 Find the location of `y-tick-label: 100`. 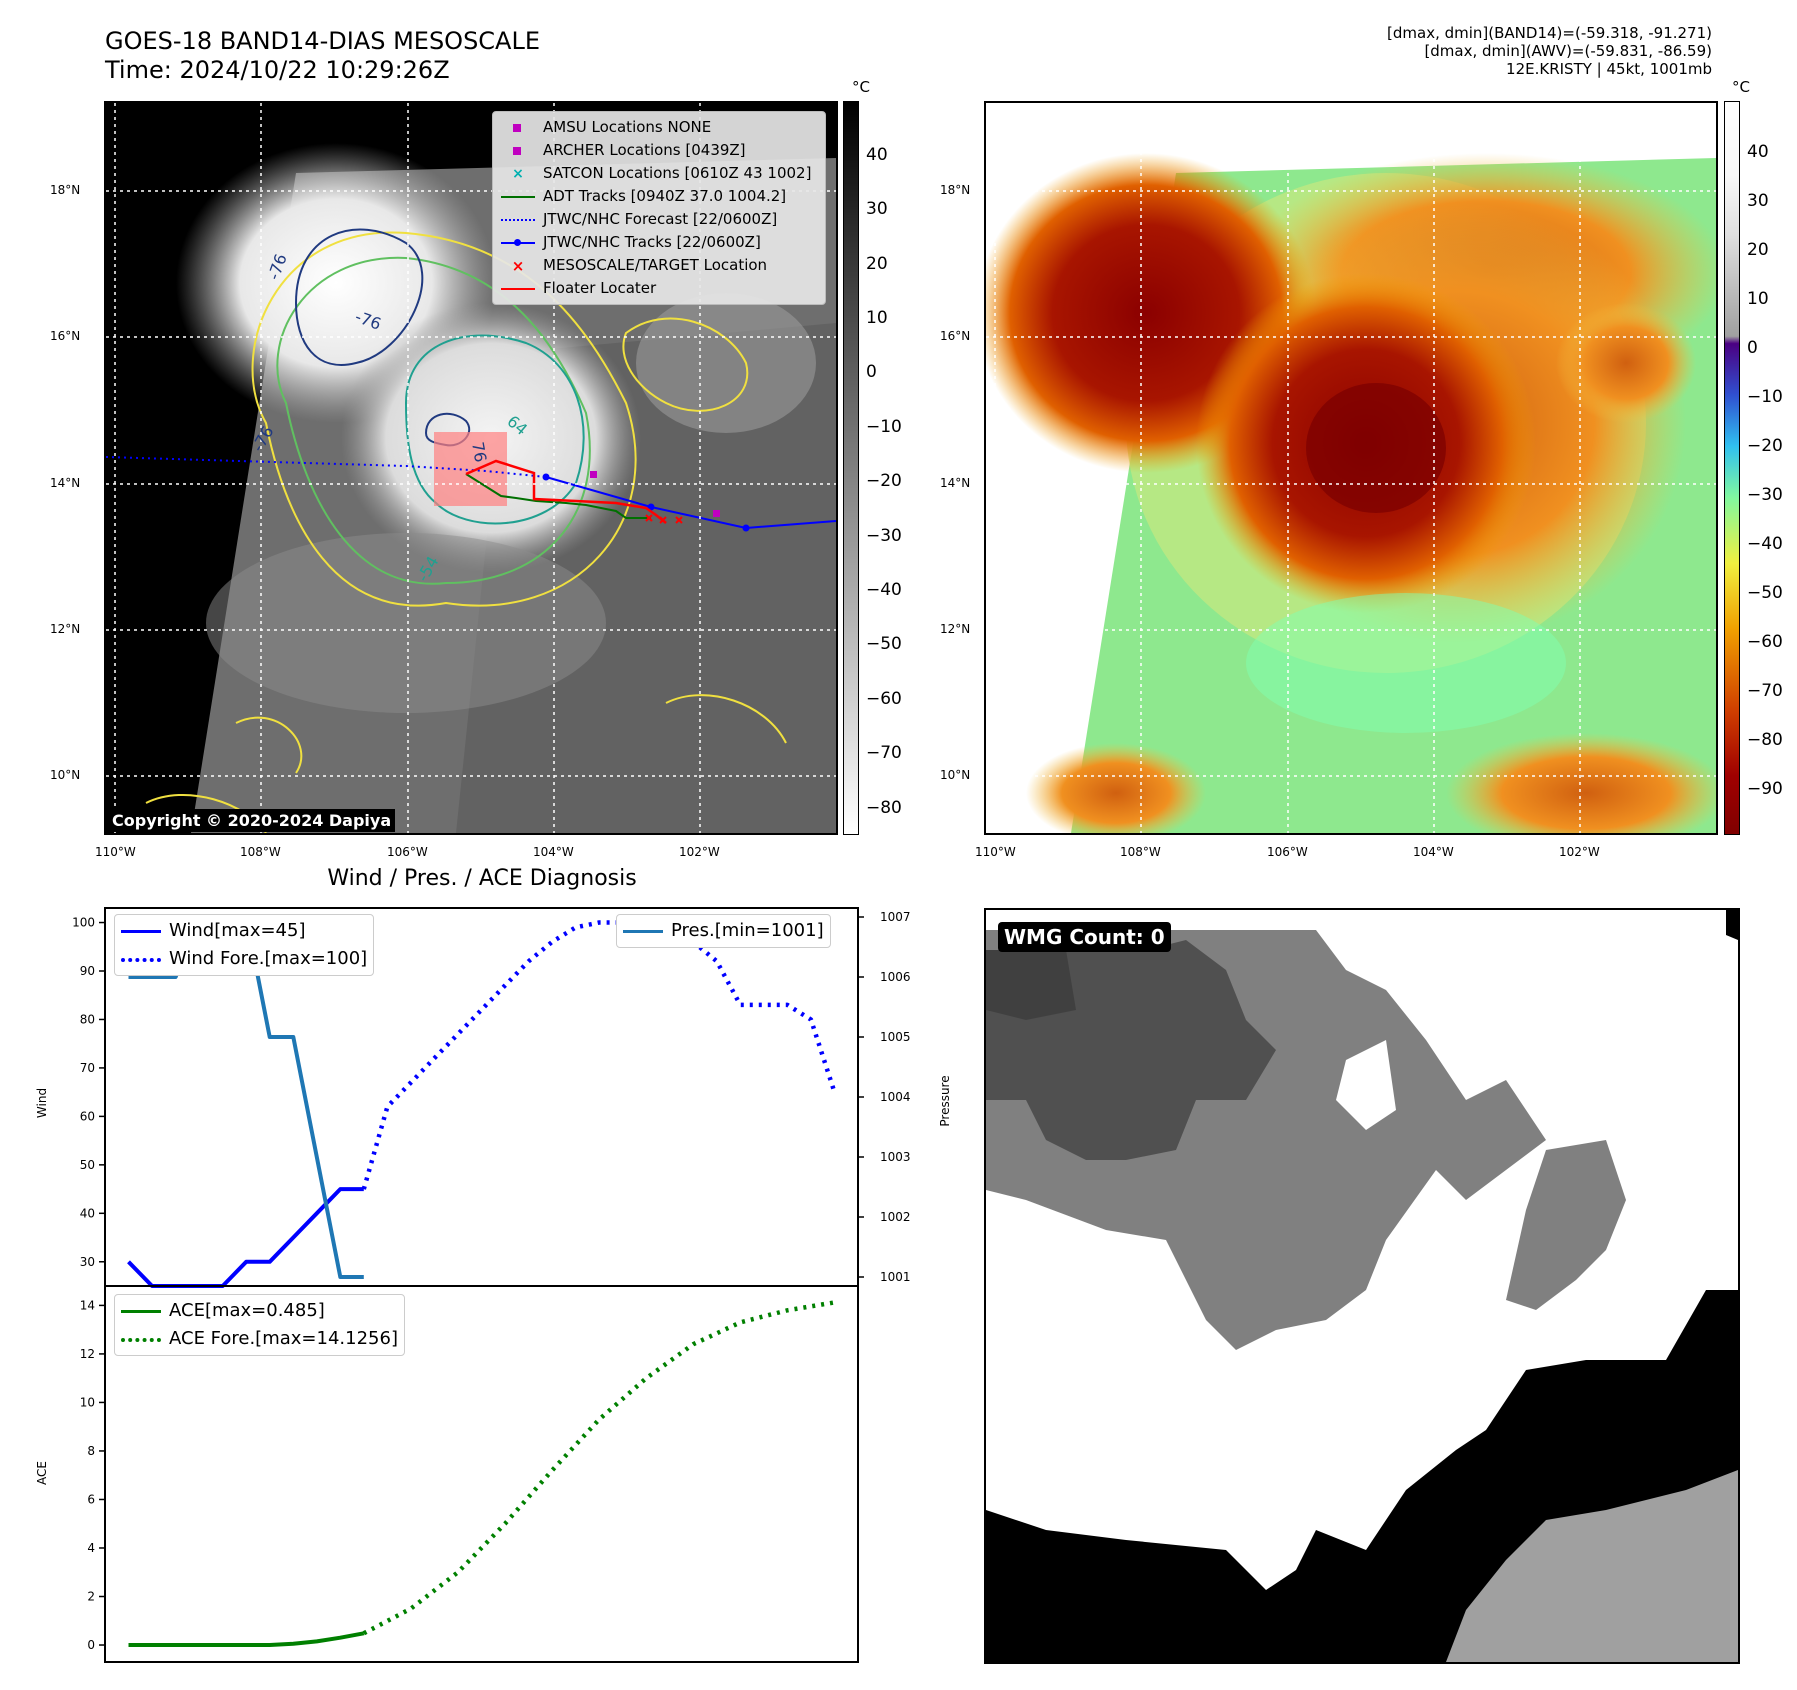

y-tick-label: 100 is located at coordinates (83, 923).